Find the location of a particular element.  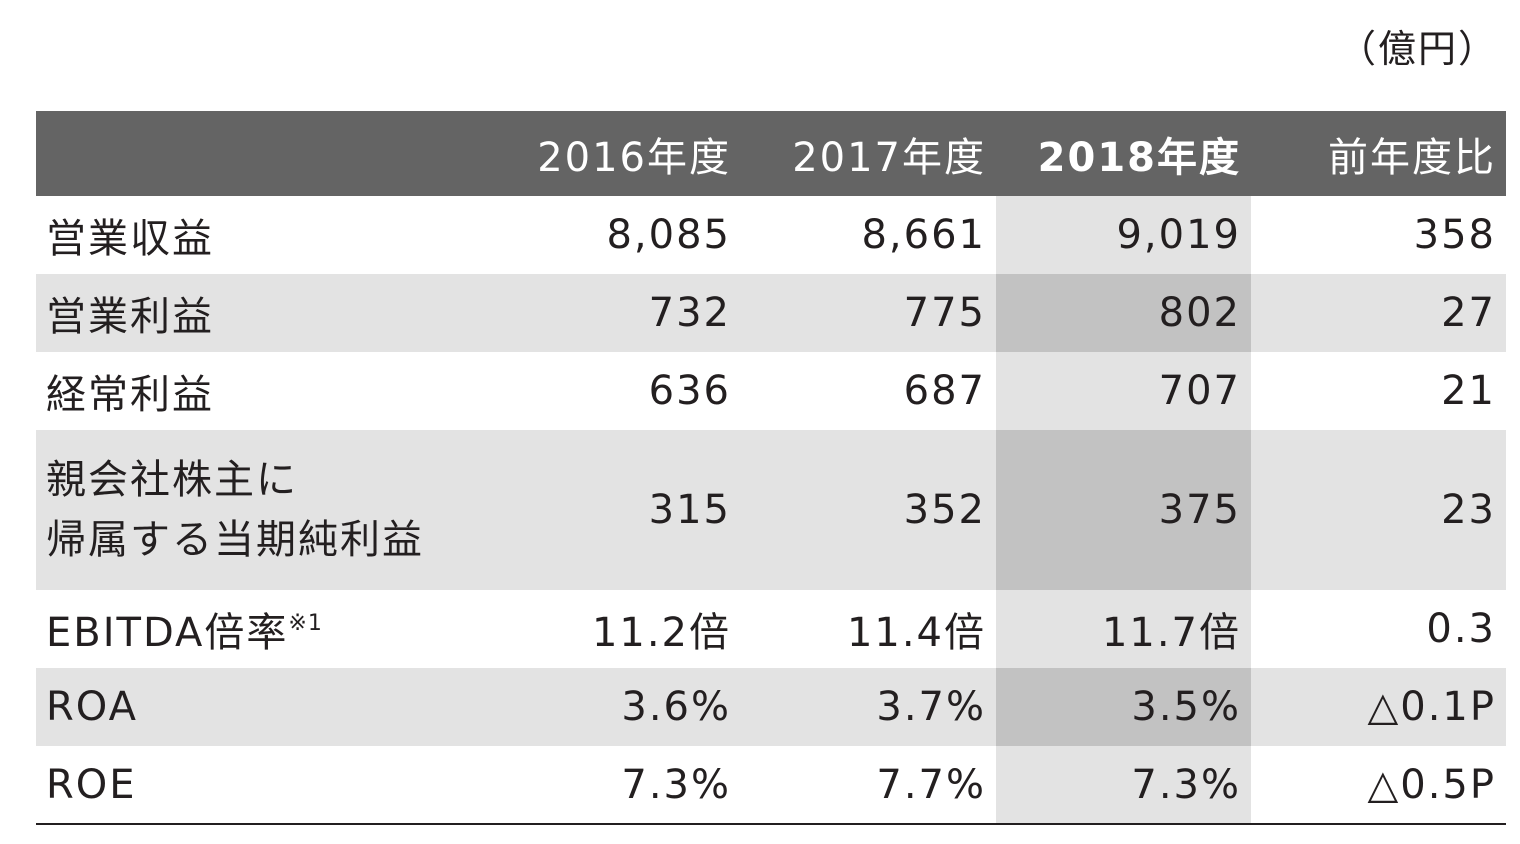

table-header-row: 2016年度 2017年度 2018年度 前年度比 is located at coordinates (771, 153).